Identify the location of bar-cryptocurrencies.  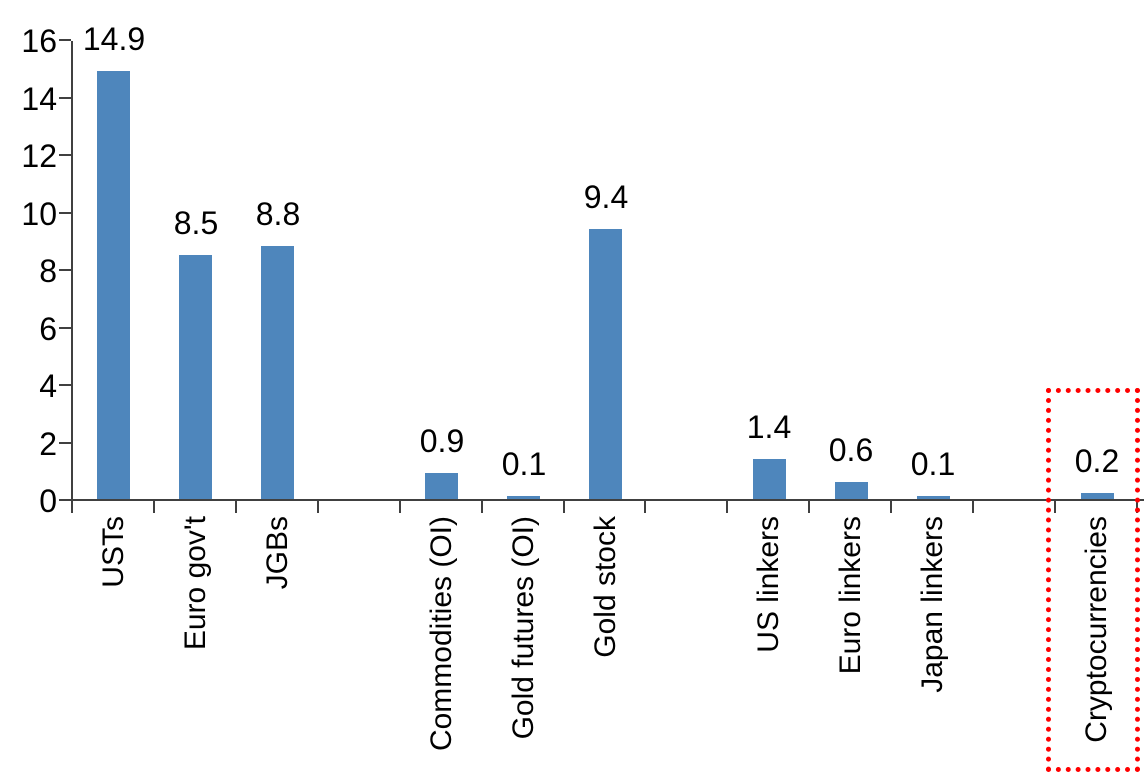
(1097, 496).